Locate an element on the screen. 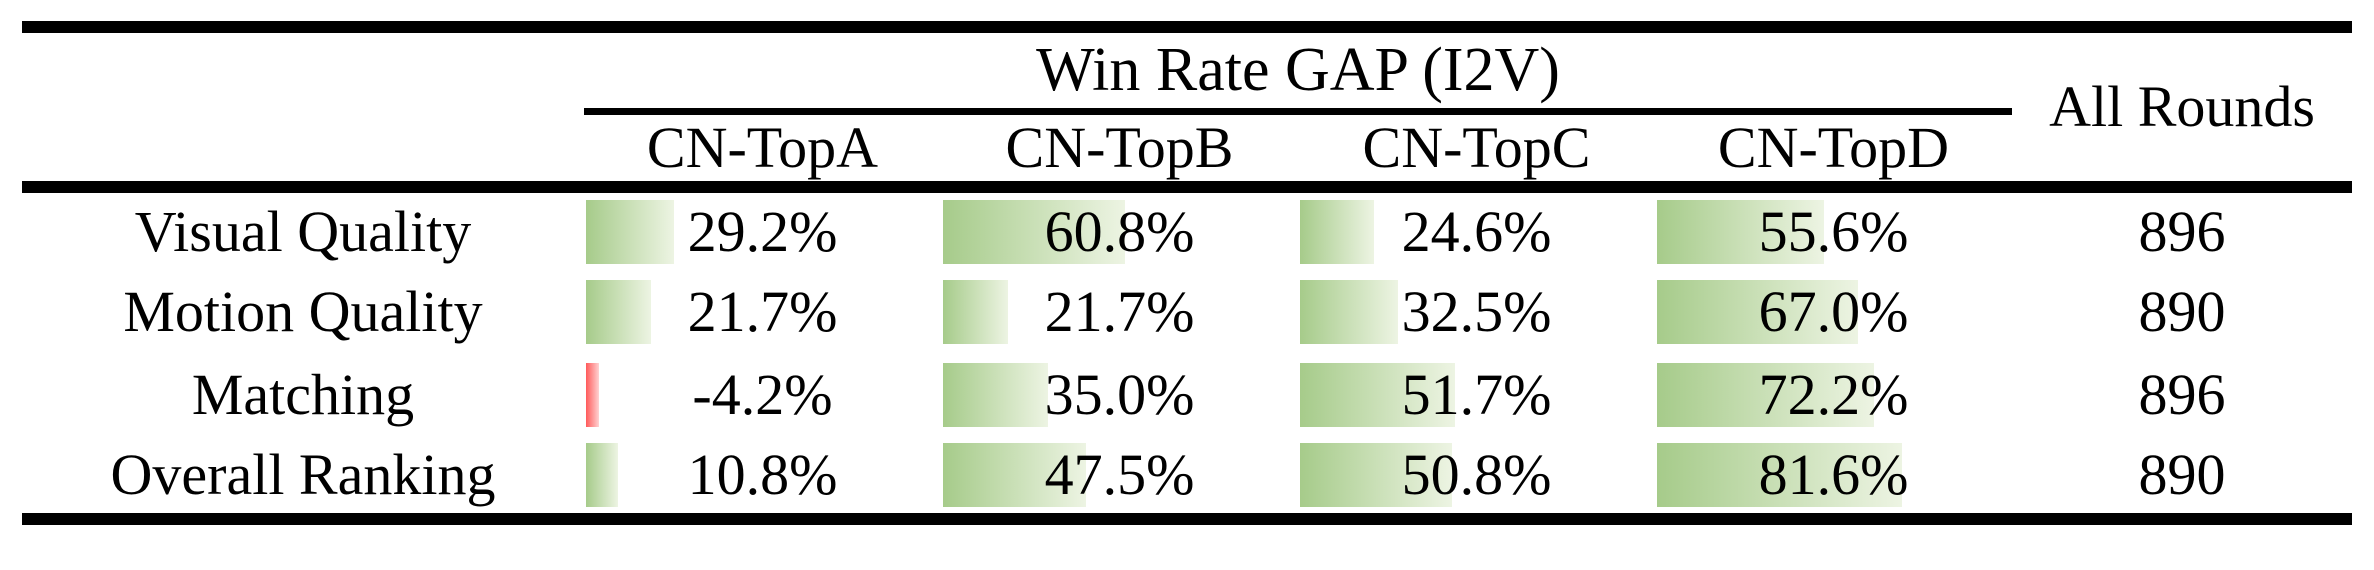 This screenshot has height=570, width=2374. table-row-motion-quality: Motion Quality 21.7% 21.7% 32.5% 67.0% is located at coordinates (1187, 311).